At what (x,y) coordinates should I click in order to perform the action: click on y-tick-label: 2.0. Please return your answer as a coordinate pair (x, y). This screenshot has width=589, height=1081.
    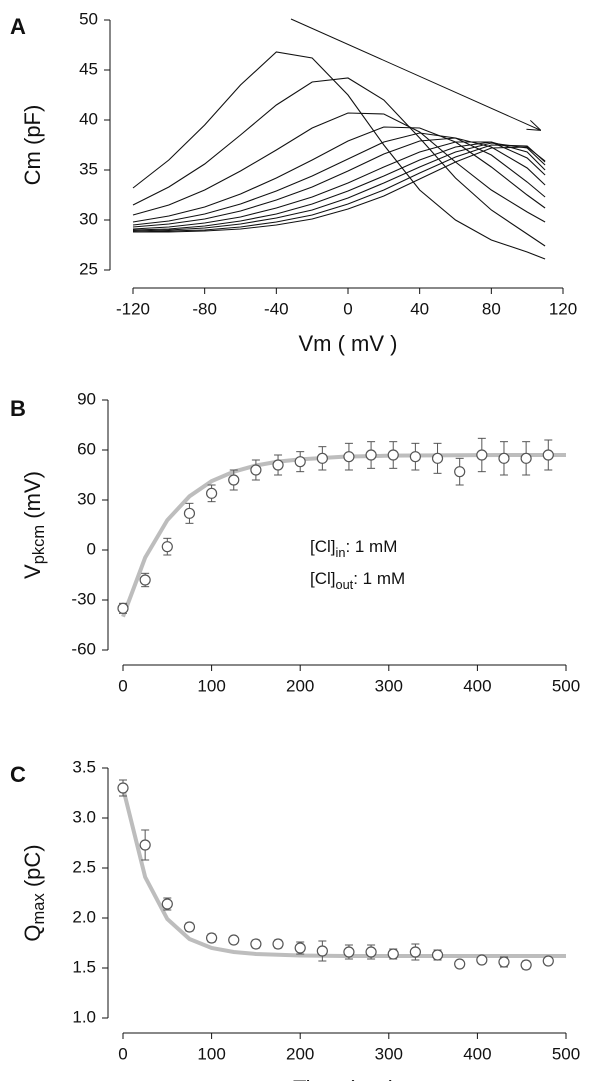
    Looking at the image, I should click on (84, 916).